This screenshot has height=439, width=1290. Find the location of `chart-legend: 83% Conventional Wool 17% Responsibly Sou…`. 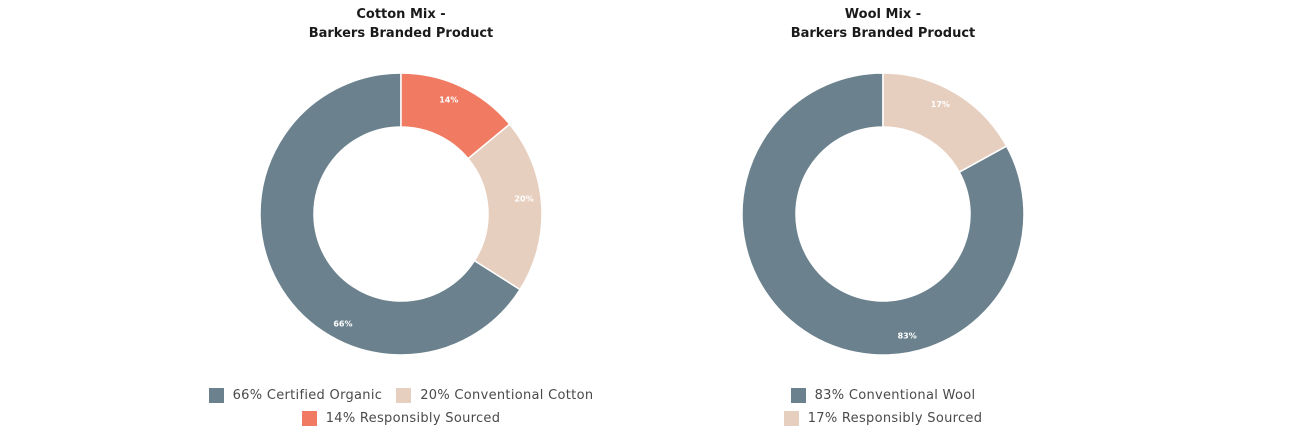

chart-legend: 83% Conventional Wool 17% Responsibly Sou… is located at coordinates (883, 407).